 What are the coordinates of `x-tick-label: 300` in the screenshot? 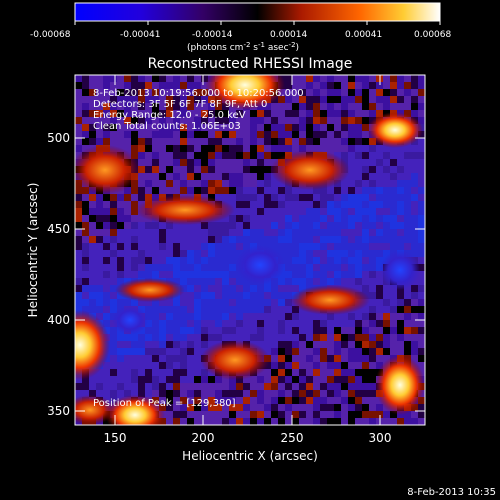 It's located at (380, 438).